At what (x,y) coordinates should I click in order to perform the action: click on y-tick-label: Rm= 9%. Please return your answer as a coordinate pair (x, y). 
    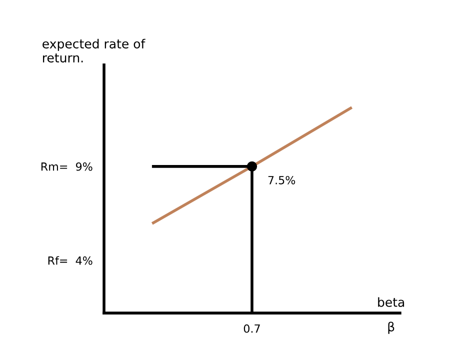
    Looking at the image, I should click on (66, 166).